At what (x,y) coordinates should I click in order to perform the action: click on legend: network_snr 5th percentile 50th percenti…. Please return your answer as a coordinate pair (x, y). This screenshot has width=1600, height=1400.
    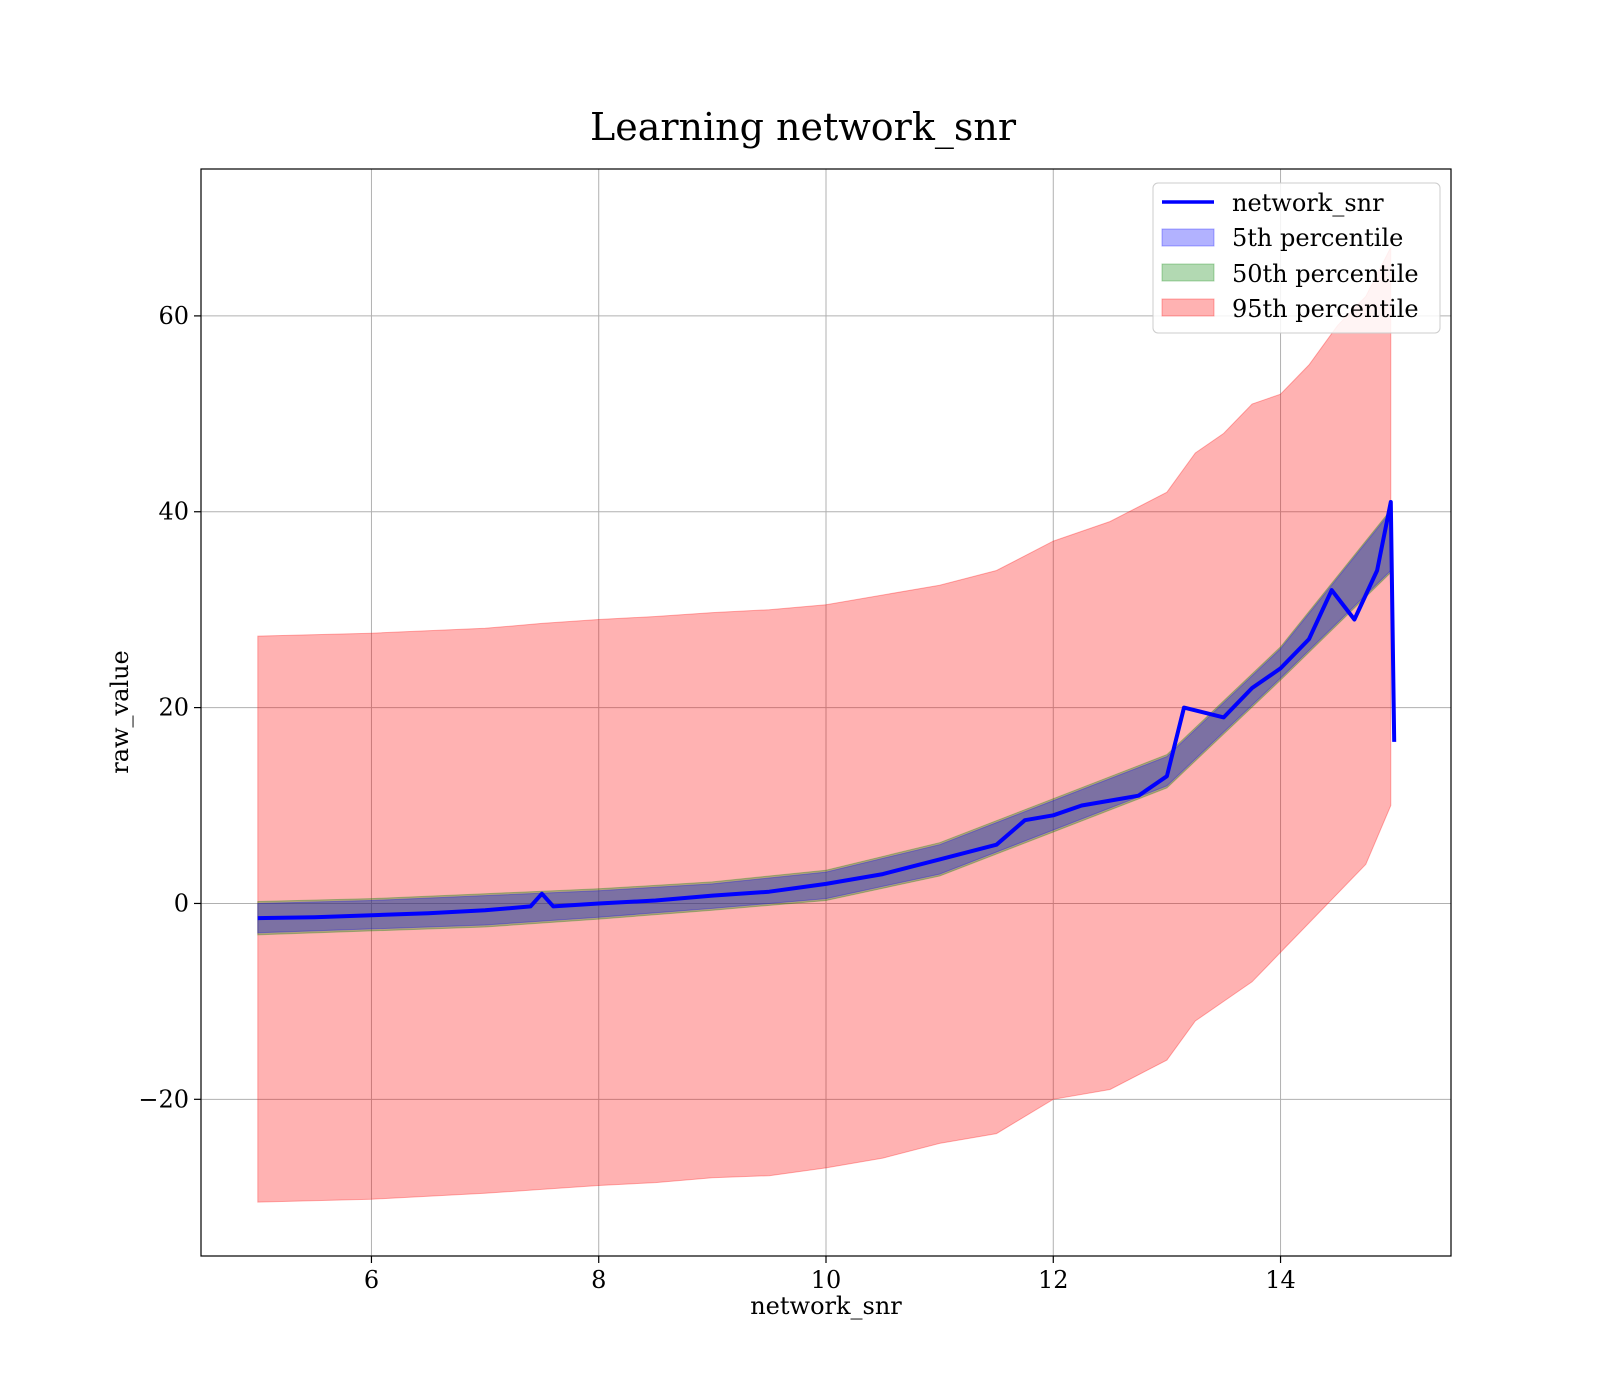
    Looking at the image, I should click on (1296, 258).